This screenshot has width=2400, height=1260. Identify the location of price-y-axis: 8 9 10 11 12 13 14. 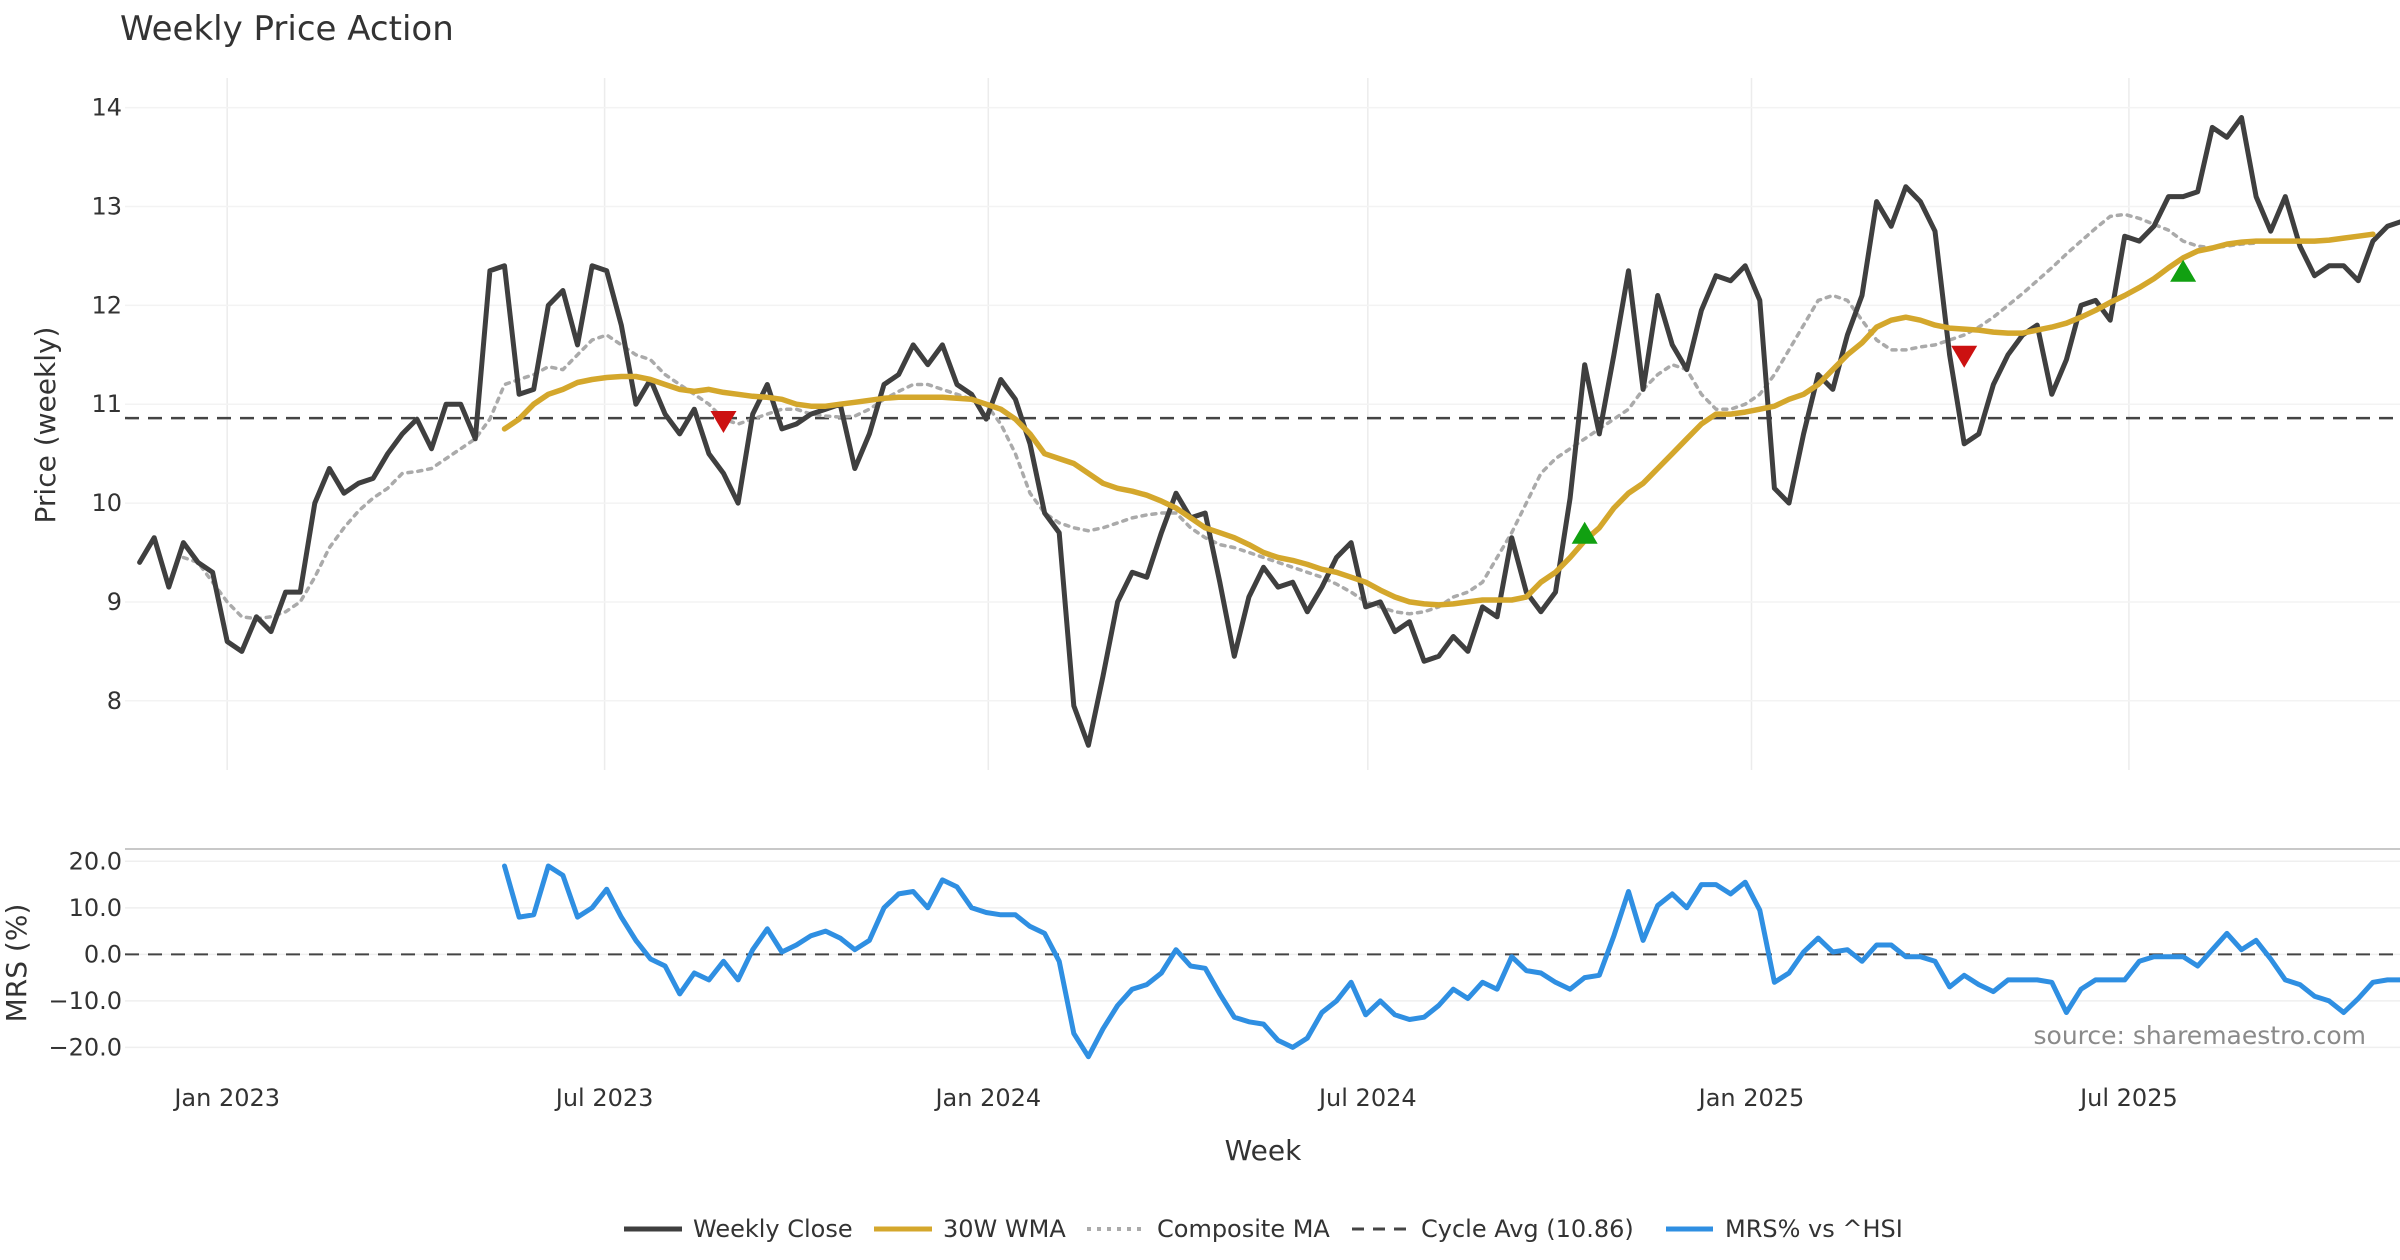
(106, 404).